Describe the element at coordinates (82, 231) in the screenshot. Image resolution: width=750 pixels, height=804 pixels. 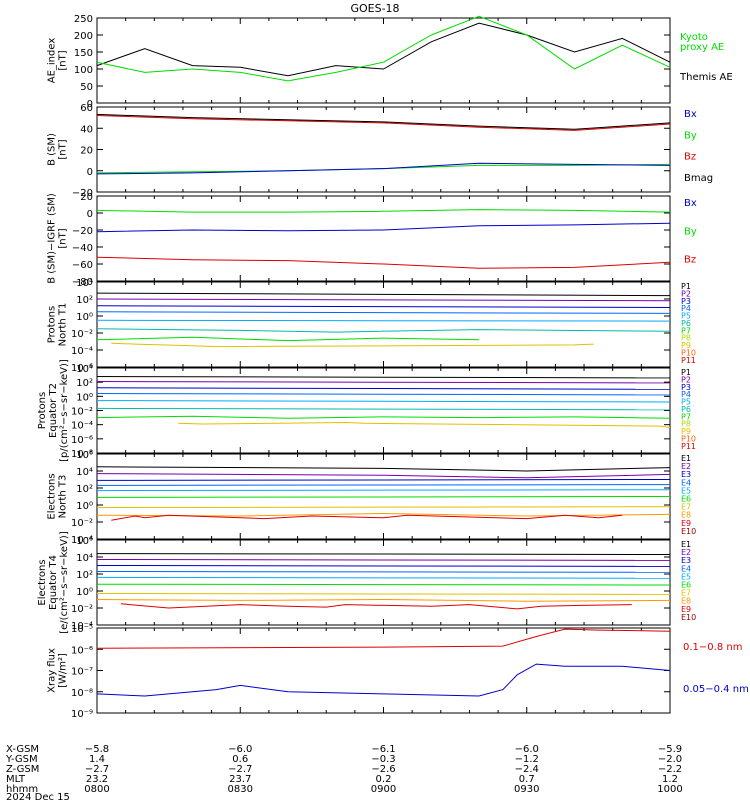
I see `y-tick-label: −20` at that location.